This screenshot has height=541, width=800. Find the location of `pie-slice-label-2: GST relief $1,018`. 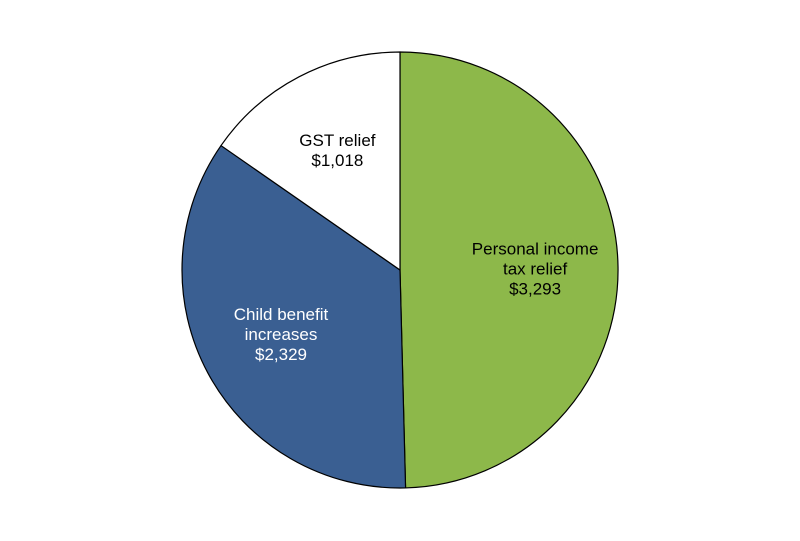

pie-slice-label-2: GST relief $1,018 is located at coordinates (337, 150).